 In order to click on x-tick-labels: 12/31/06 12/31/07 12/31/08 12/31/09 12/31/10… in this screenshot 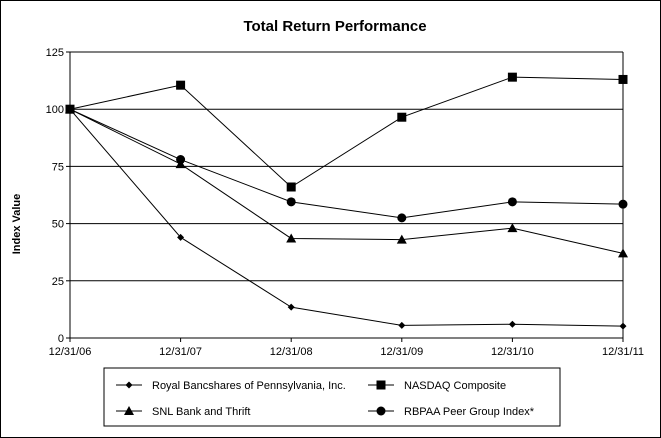, I will do `click(346, 352)`.